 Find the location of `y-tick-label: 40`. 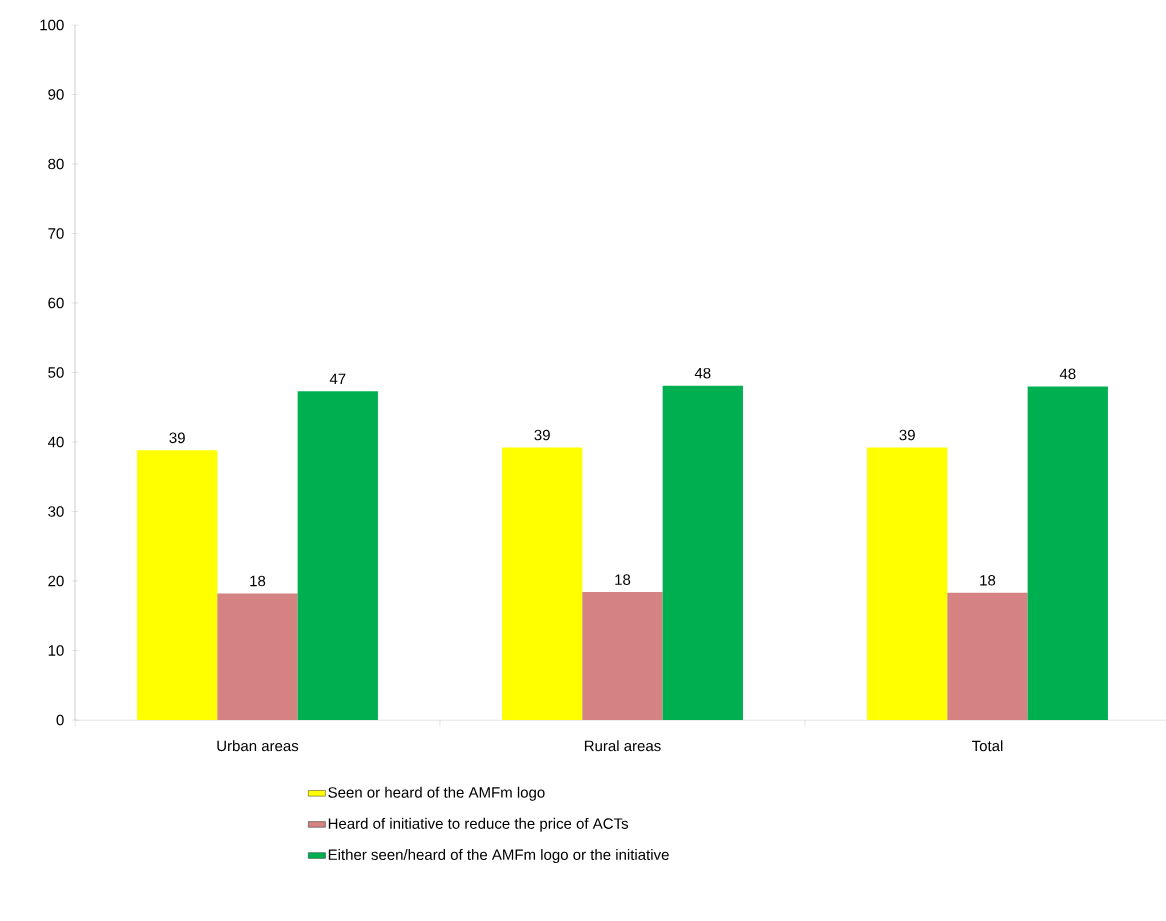

y-tick-label: 40 is located at coordinates (55, 442).